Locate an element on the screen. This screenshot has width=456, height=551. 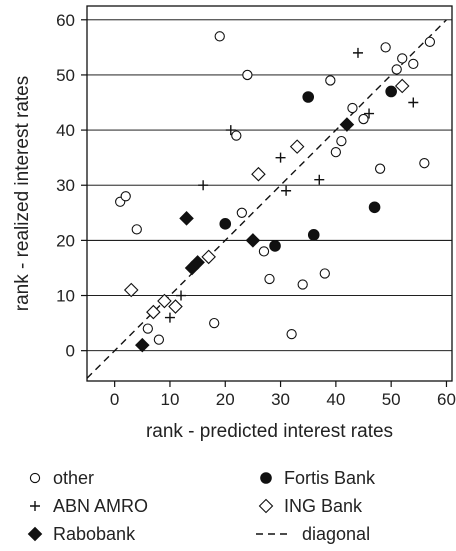
legend-label: other is located at coordinates (73, 478).